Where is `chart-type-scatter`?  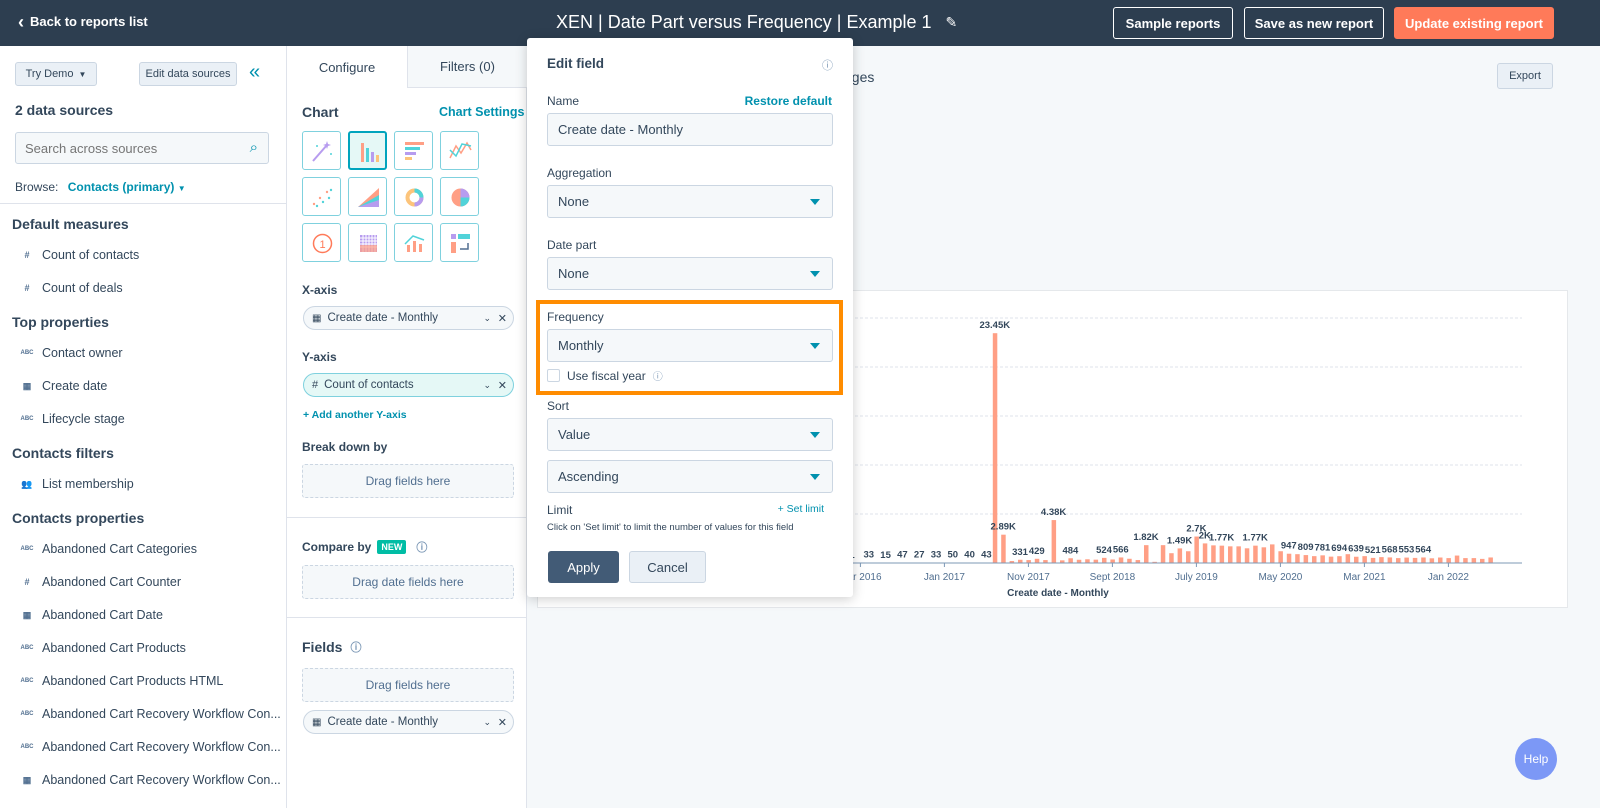
chart-type-scatter is located at coordinates (321, 196).